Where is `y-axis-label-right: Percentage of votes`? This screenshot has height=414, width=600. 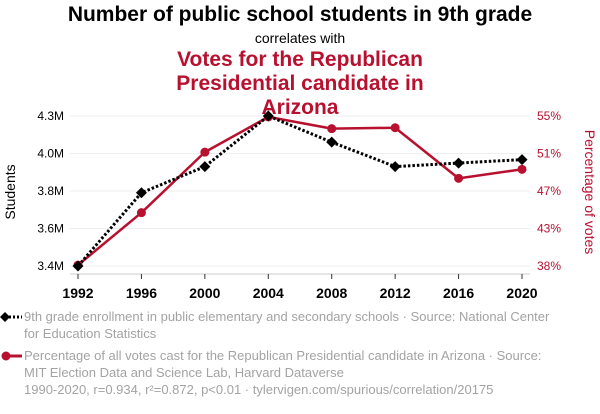 y-axis-label-right: Percentage of votes is located at coordinates (590, 192).